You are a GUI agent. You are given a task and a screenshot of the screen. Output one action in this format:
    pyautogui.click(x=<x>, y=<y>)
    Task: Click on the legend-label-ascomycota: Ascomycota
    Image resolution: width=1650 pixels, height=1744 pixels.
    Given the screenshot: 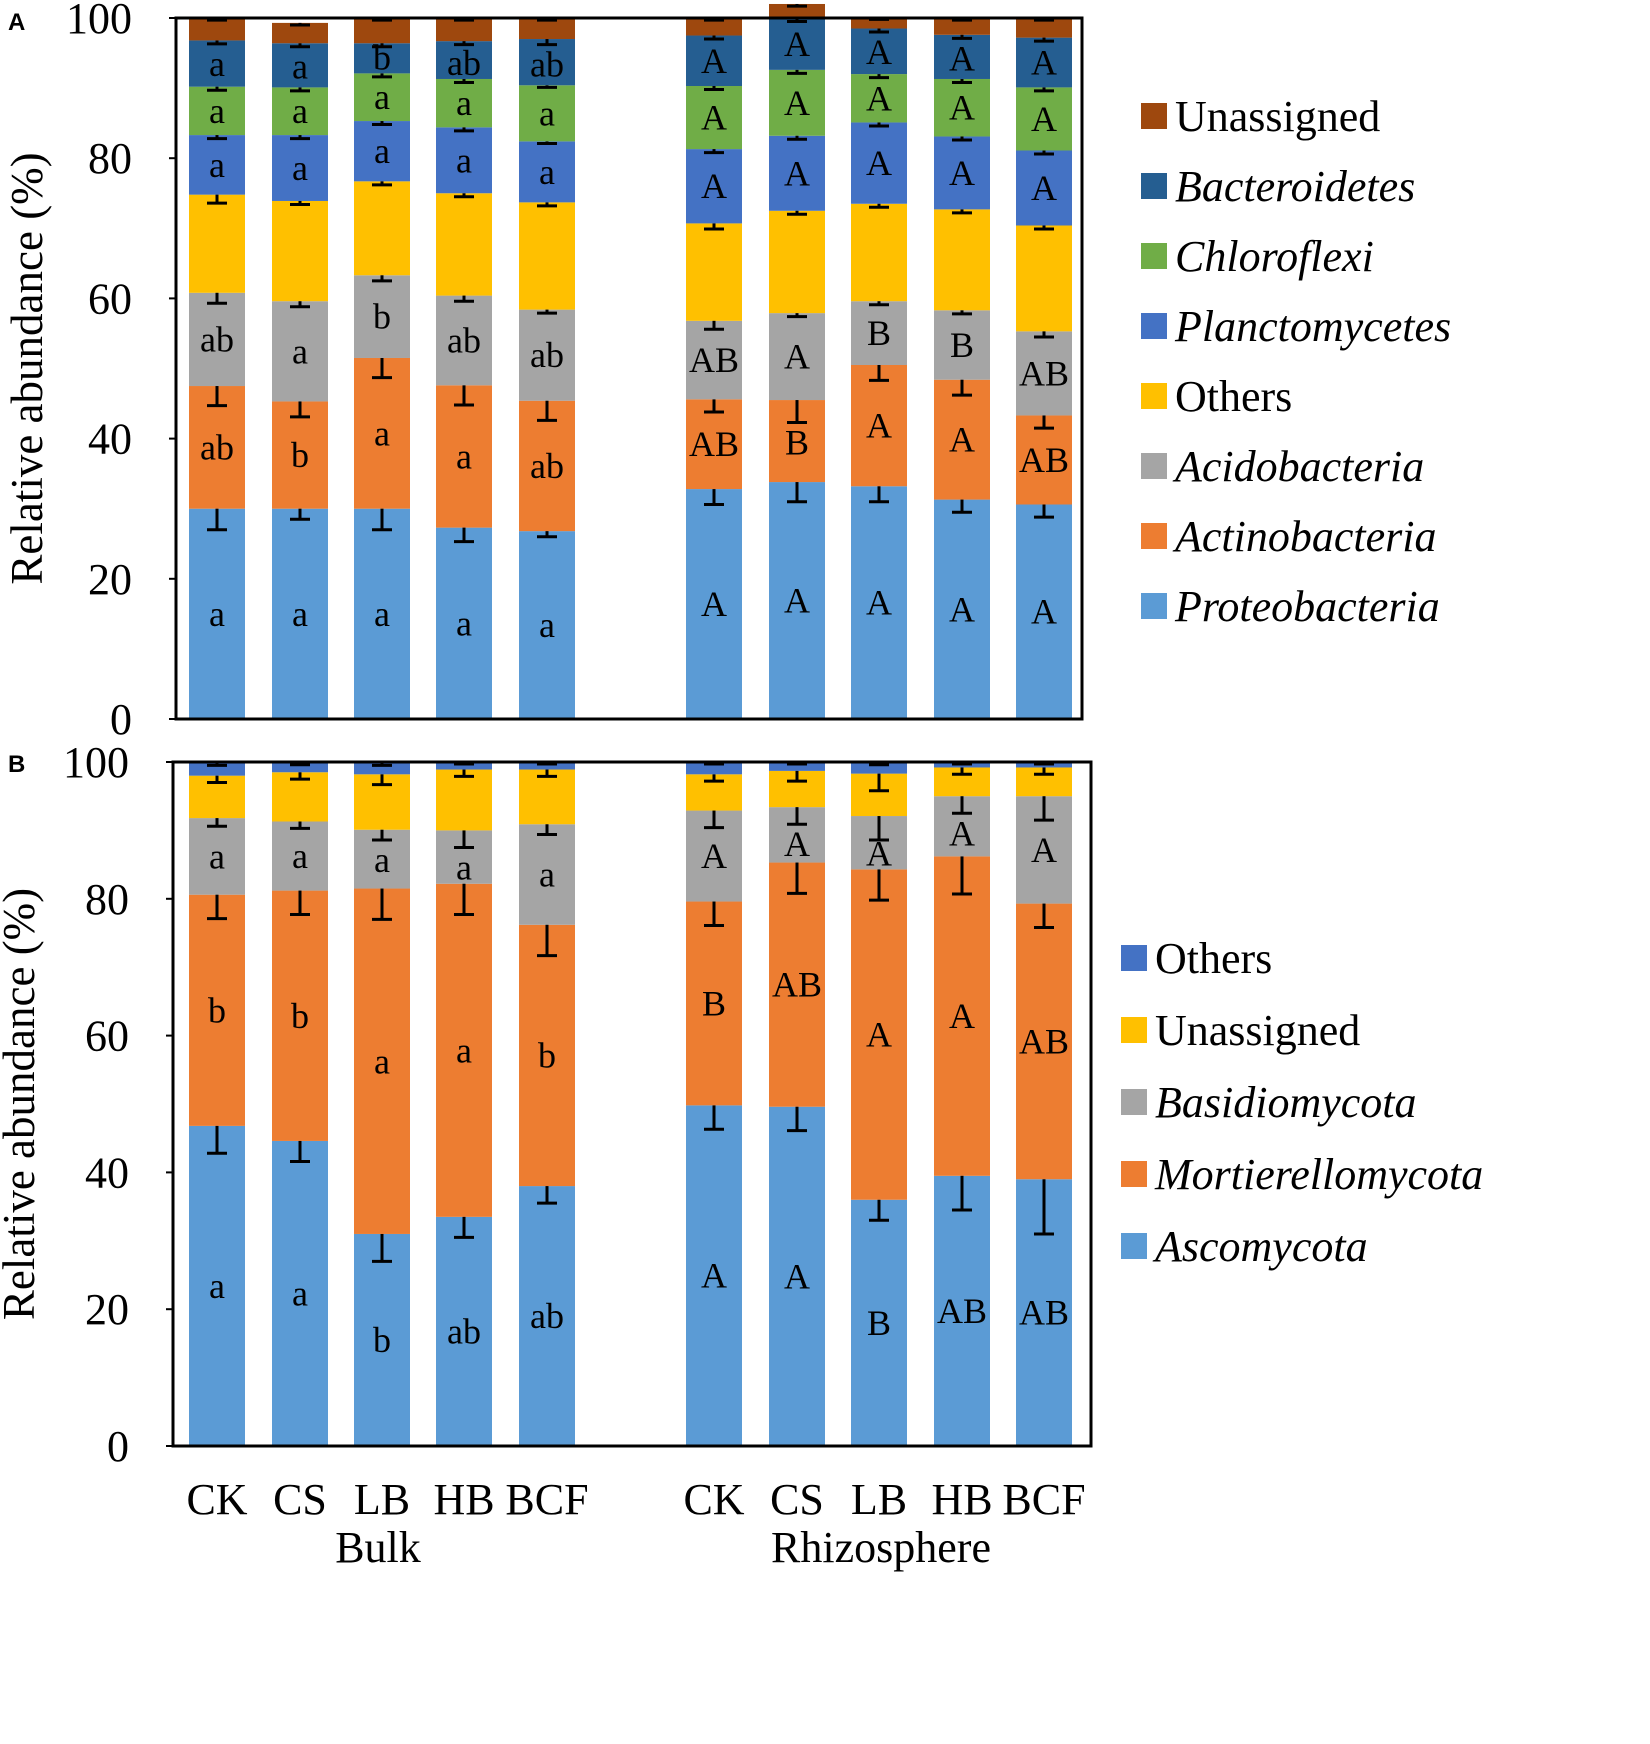 What is the action you would take?
    pyautogui.click(x=1260, y=1246)
    